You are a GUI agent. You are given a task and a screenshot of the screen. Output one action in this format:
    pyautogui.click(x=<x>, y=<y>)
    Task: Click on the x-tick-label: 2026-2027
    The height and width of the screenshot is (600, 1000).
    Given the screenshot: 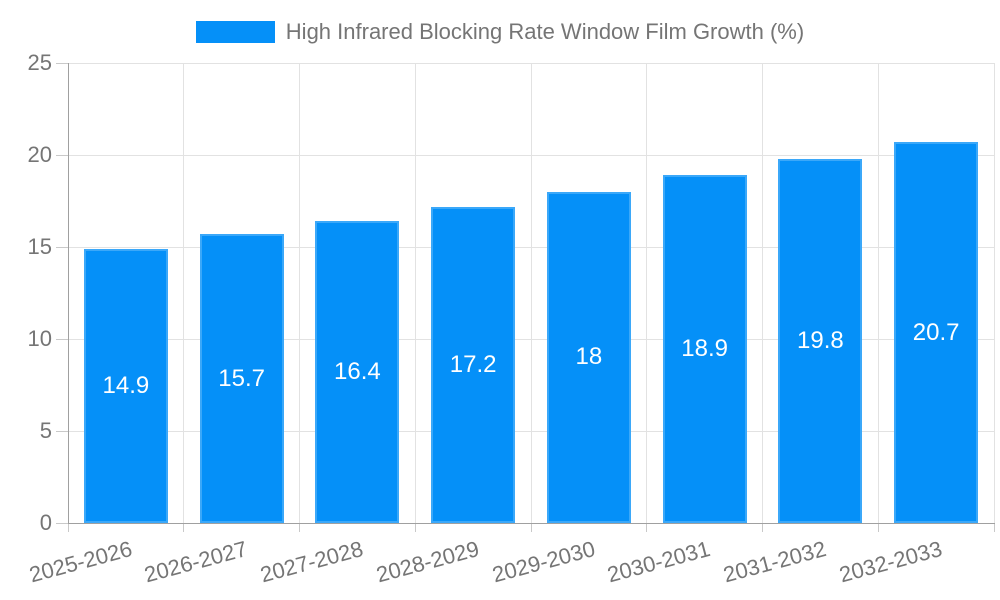 What is the action you would take?
    pyautogui.click(x=196, y=562)
    